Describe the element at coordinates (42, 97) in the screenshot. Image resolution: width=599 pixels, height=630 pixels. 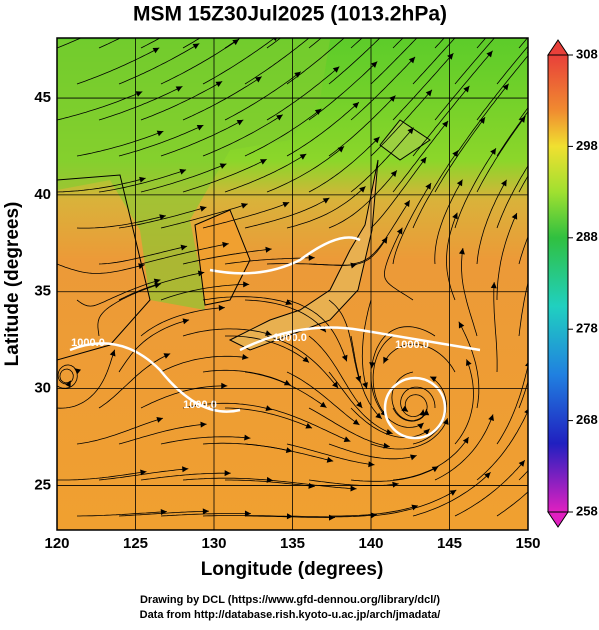
I see `y-tick-label: 45` at that location.